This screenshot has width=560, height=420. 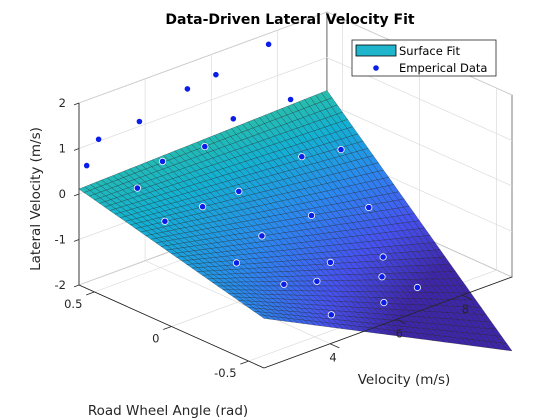 What do you see at coordinates (388, 322) in the screenshot?
I see `x-axis-line` at bounding box center [388, 322].